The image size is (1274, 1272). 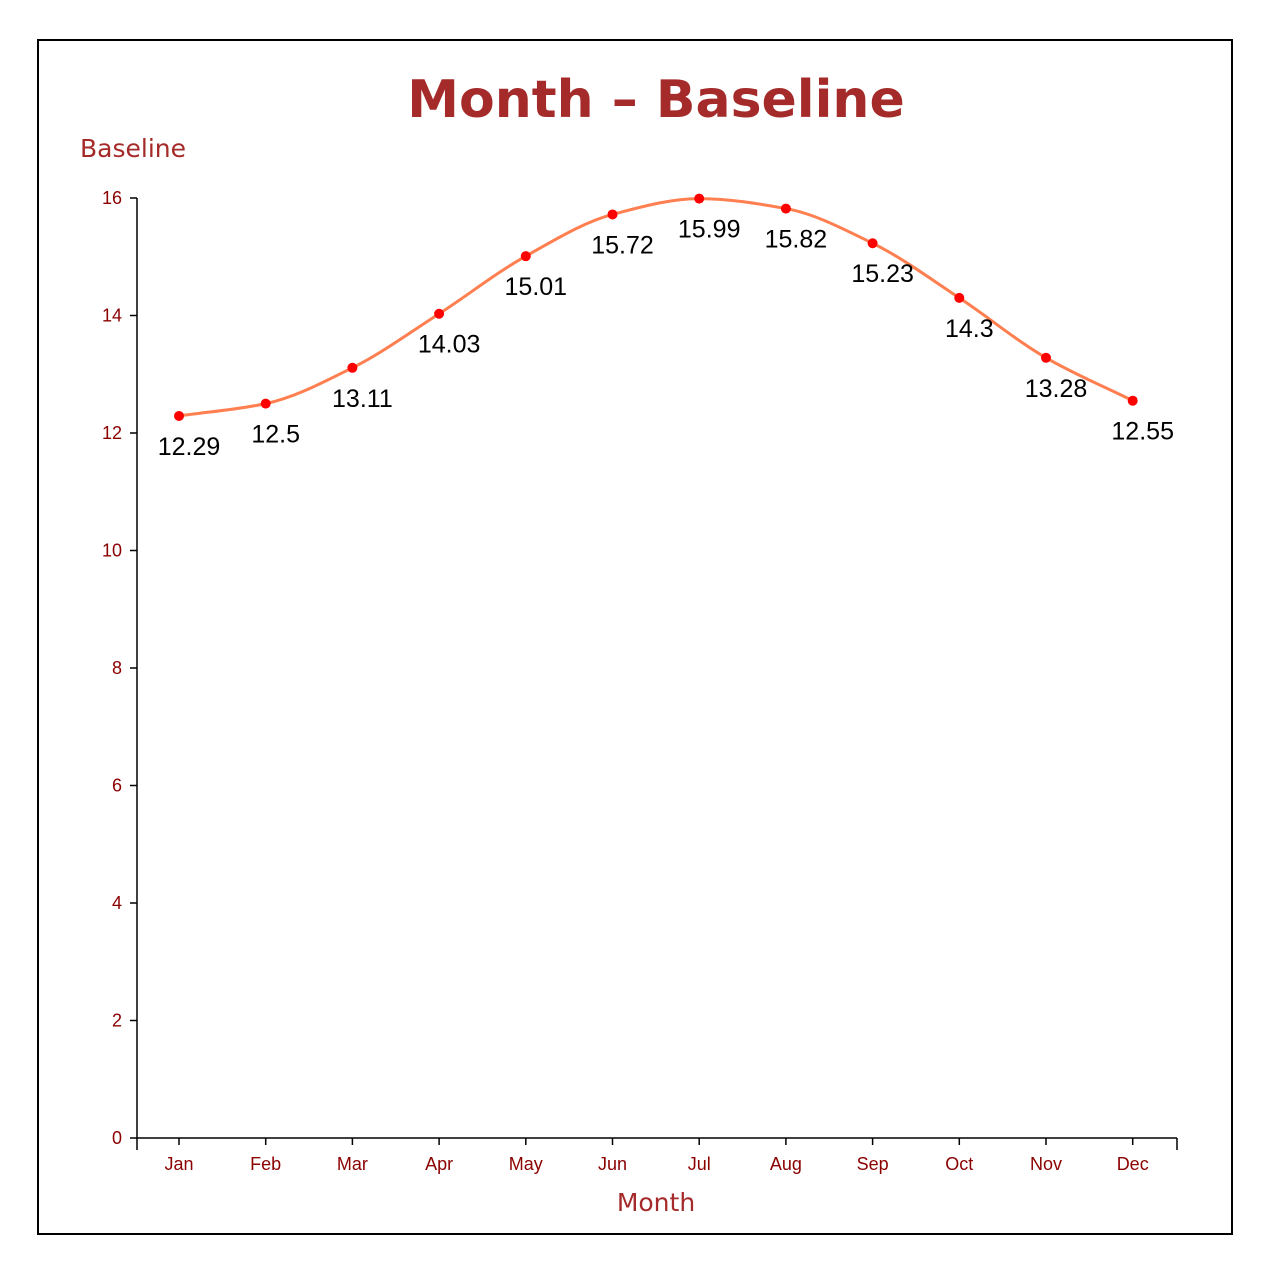 I want to click on x-tick-label: Apr, so click(x=439, y=1164).